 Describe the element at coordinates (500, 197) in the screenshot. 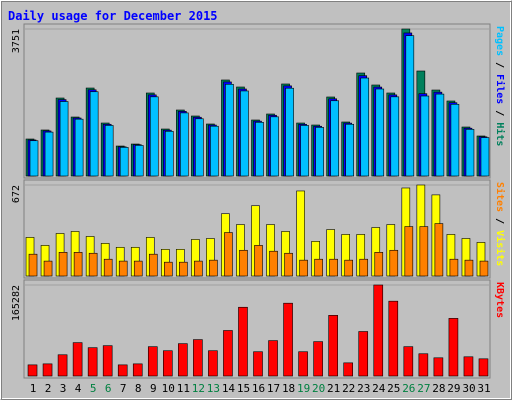

I see `legend-entry: Sites` at that location.